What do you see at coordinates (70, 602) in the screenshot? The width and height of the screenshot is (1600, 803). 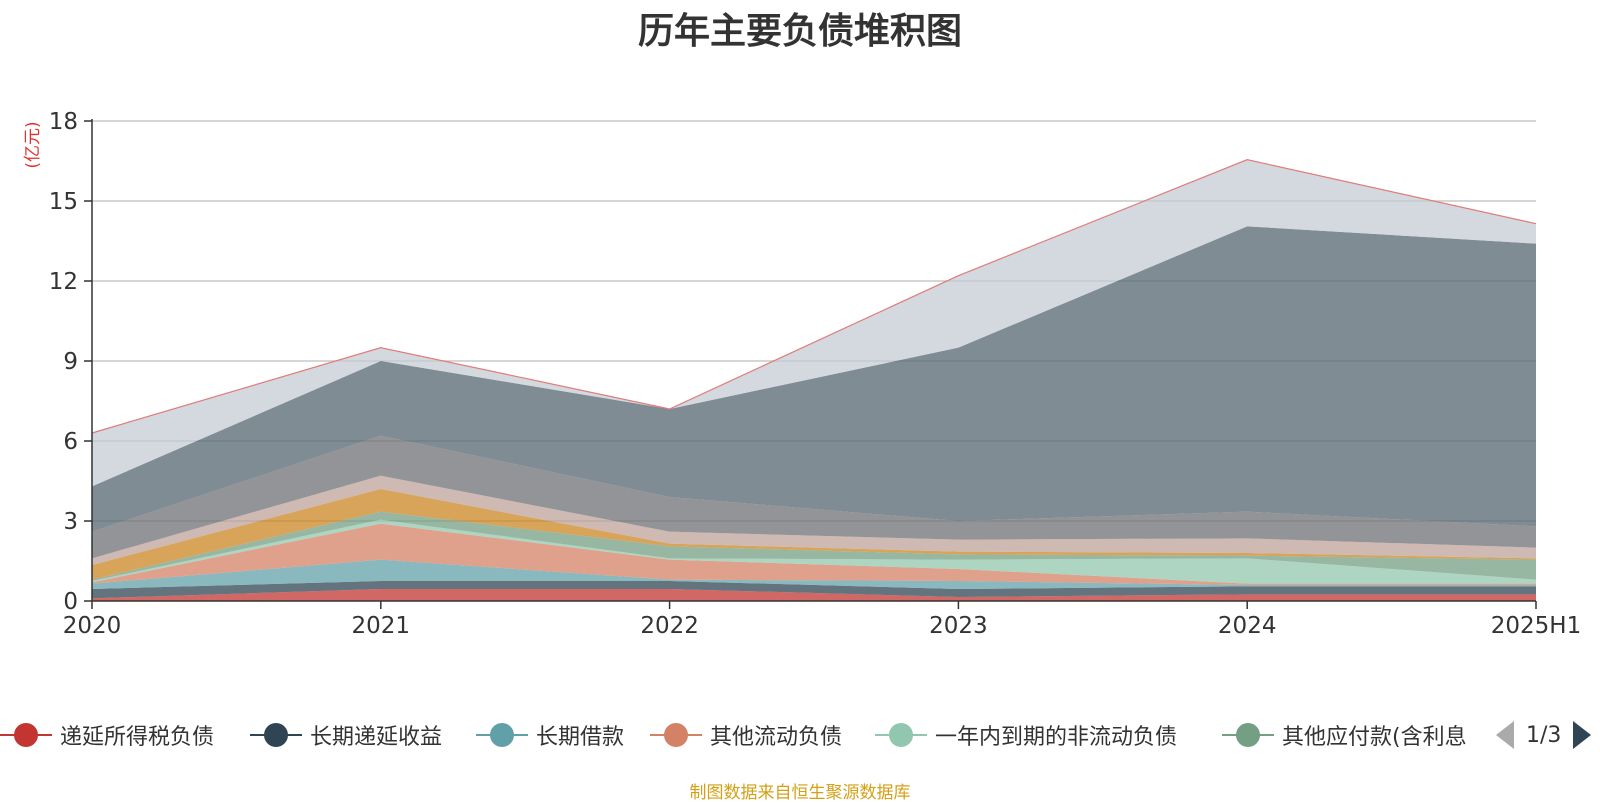 I see `y-tick-label: 0` at bounding box center [70, 602].